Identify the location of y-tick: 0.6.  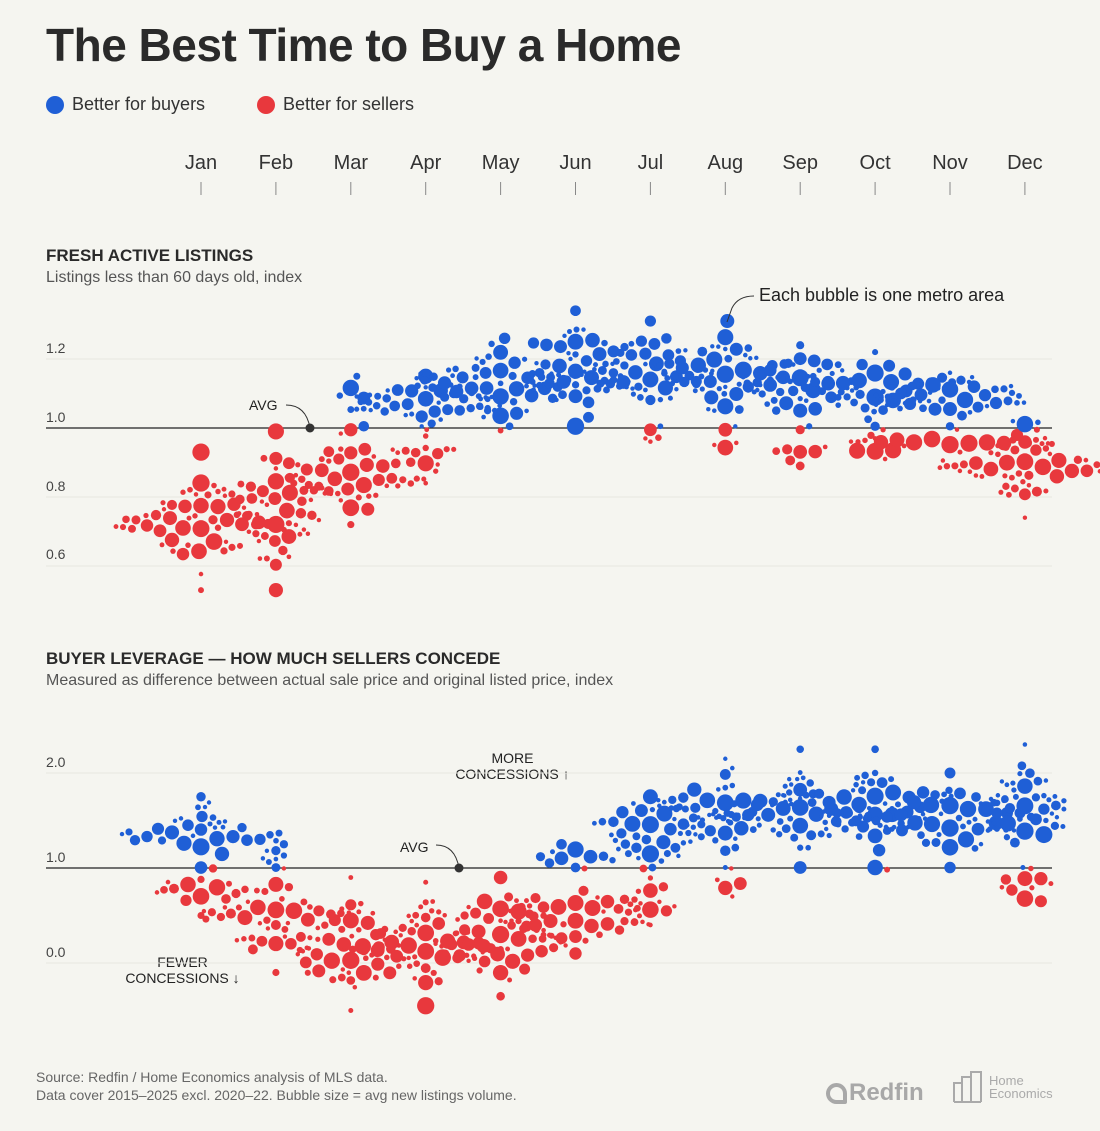
(56, 554).